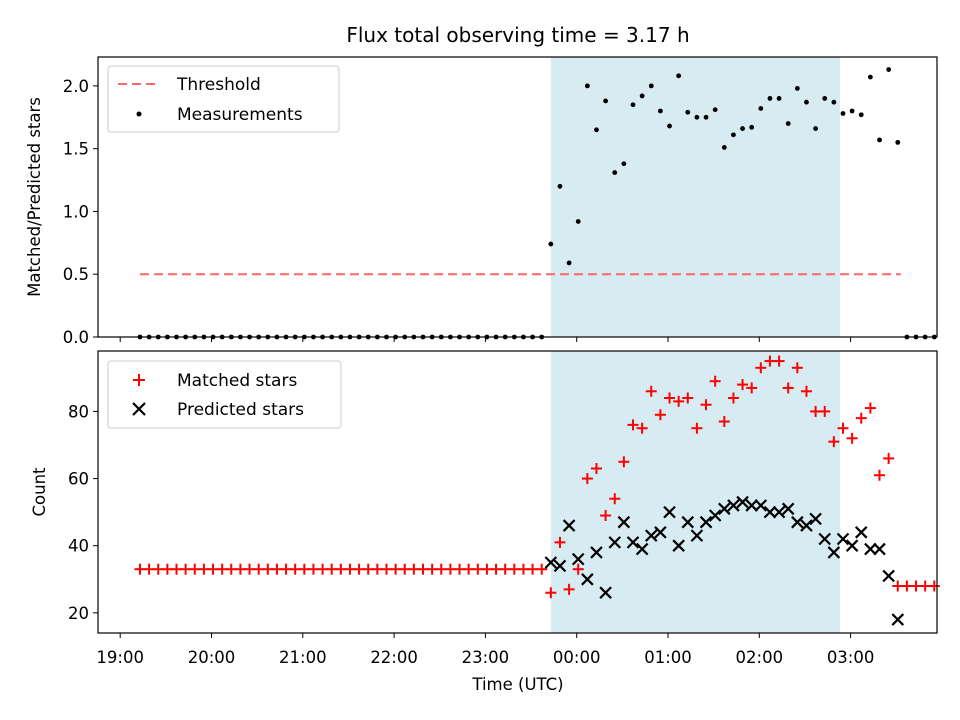 The height and width of the screenshot is (720, 960). I want to click on x-tick-label: 00:00, so click(577, 657).